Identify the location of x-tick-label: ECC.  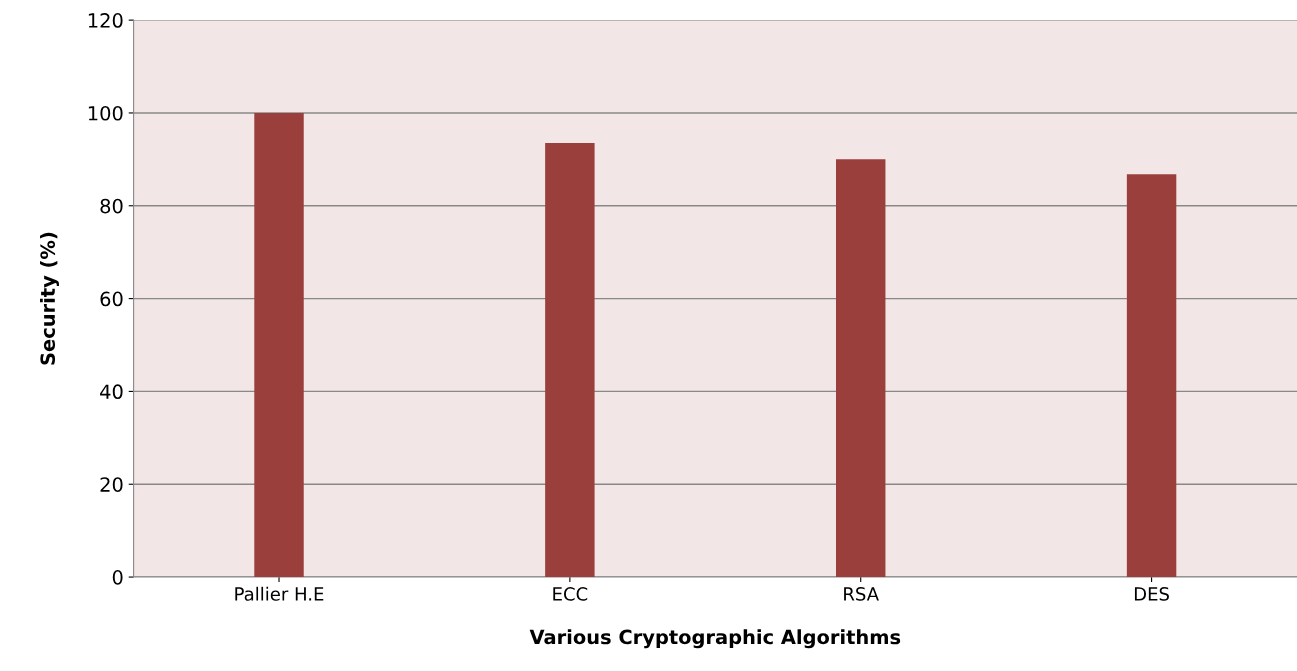
(570, 594).